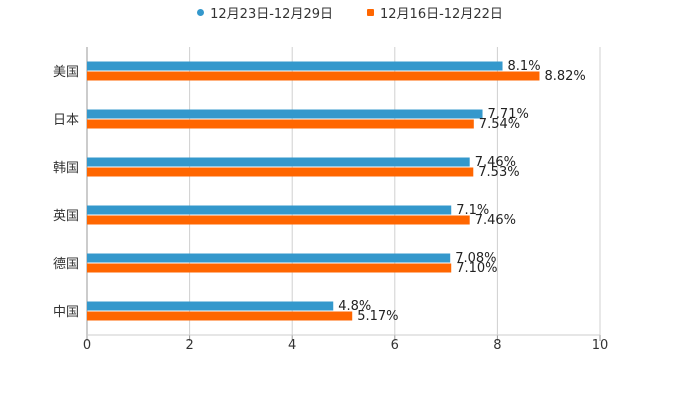  What do you see at coordinates (499, 124) in the screenshot?
I see `data-label: 7.54%` at bounding box center [499, 124].